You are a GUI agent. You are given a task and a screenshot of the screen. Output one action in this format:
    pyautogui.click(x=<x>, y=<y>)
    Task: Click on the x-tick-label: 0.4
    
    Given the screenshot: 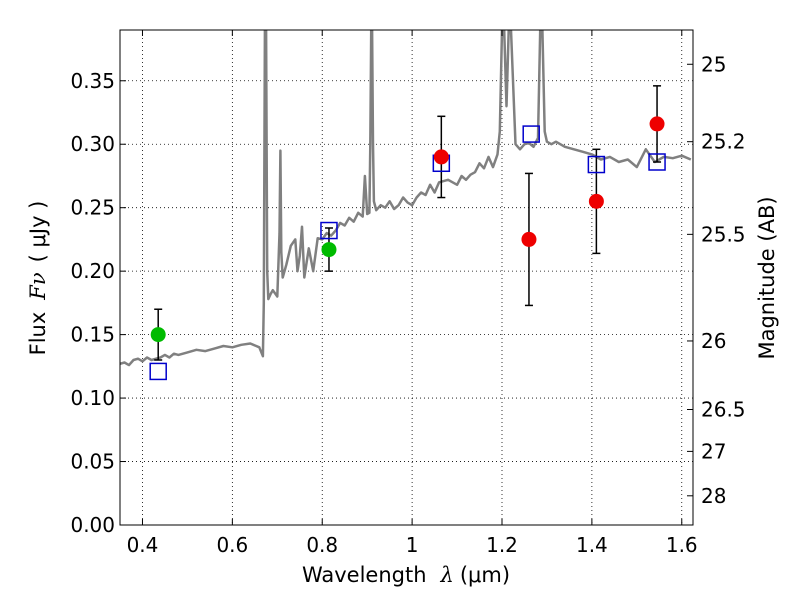 What is the action you would take?
    pyautogui.click(x=143, y=545)
    